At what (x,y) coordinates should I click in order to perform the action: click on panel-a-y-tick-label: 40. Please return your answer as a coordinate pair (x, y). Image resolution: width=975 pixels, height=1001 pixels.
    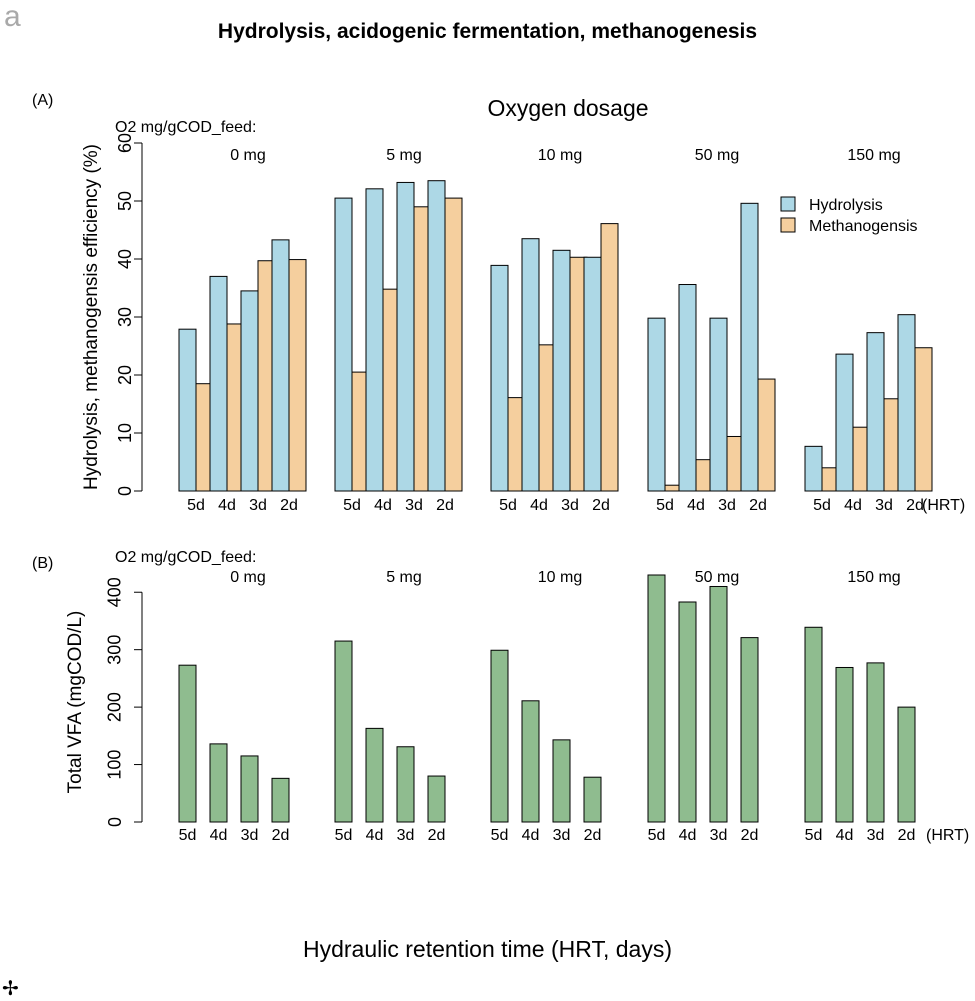
    Looking at the image, I should click on (125, 259).